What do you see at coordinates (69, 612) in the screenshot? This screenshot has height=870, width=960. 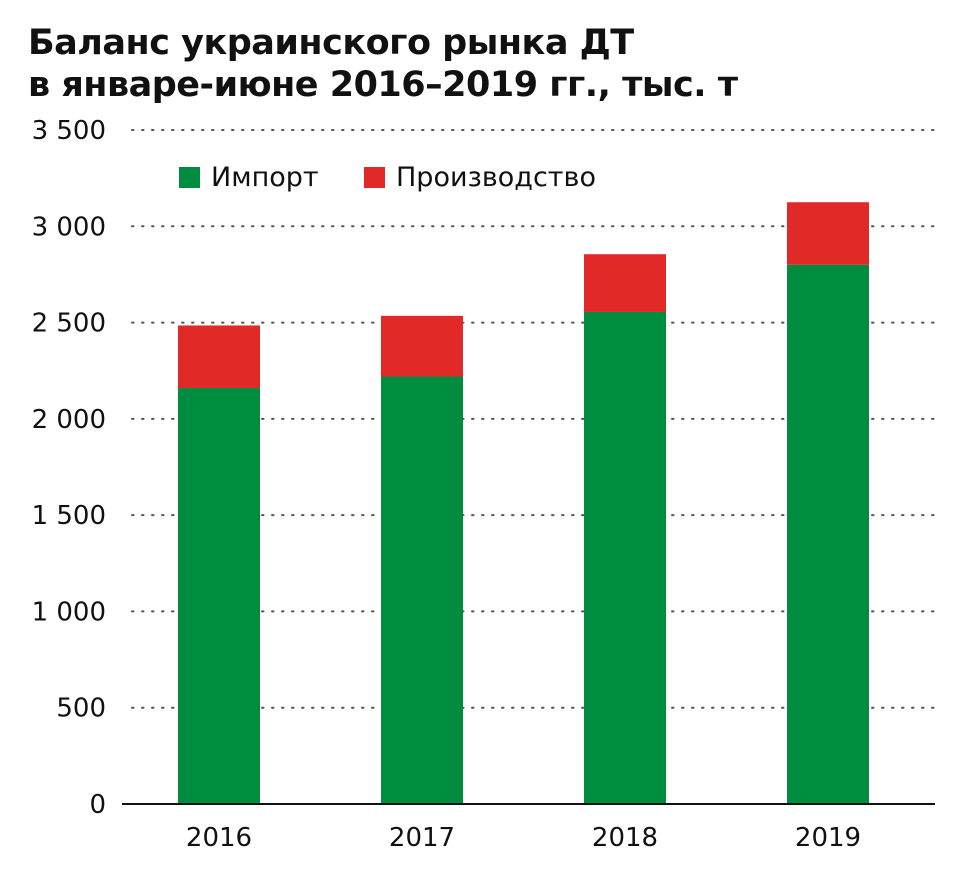 I see `y-tick-label: 1 000` at bounding box center [69, 612].